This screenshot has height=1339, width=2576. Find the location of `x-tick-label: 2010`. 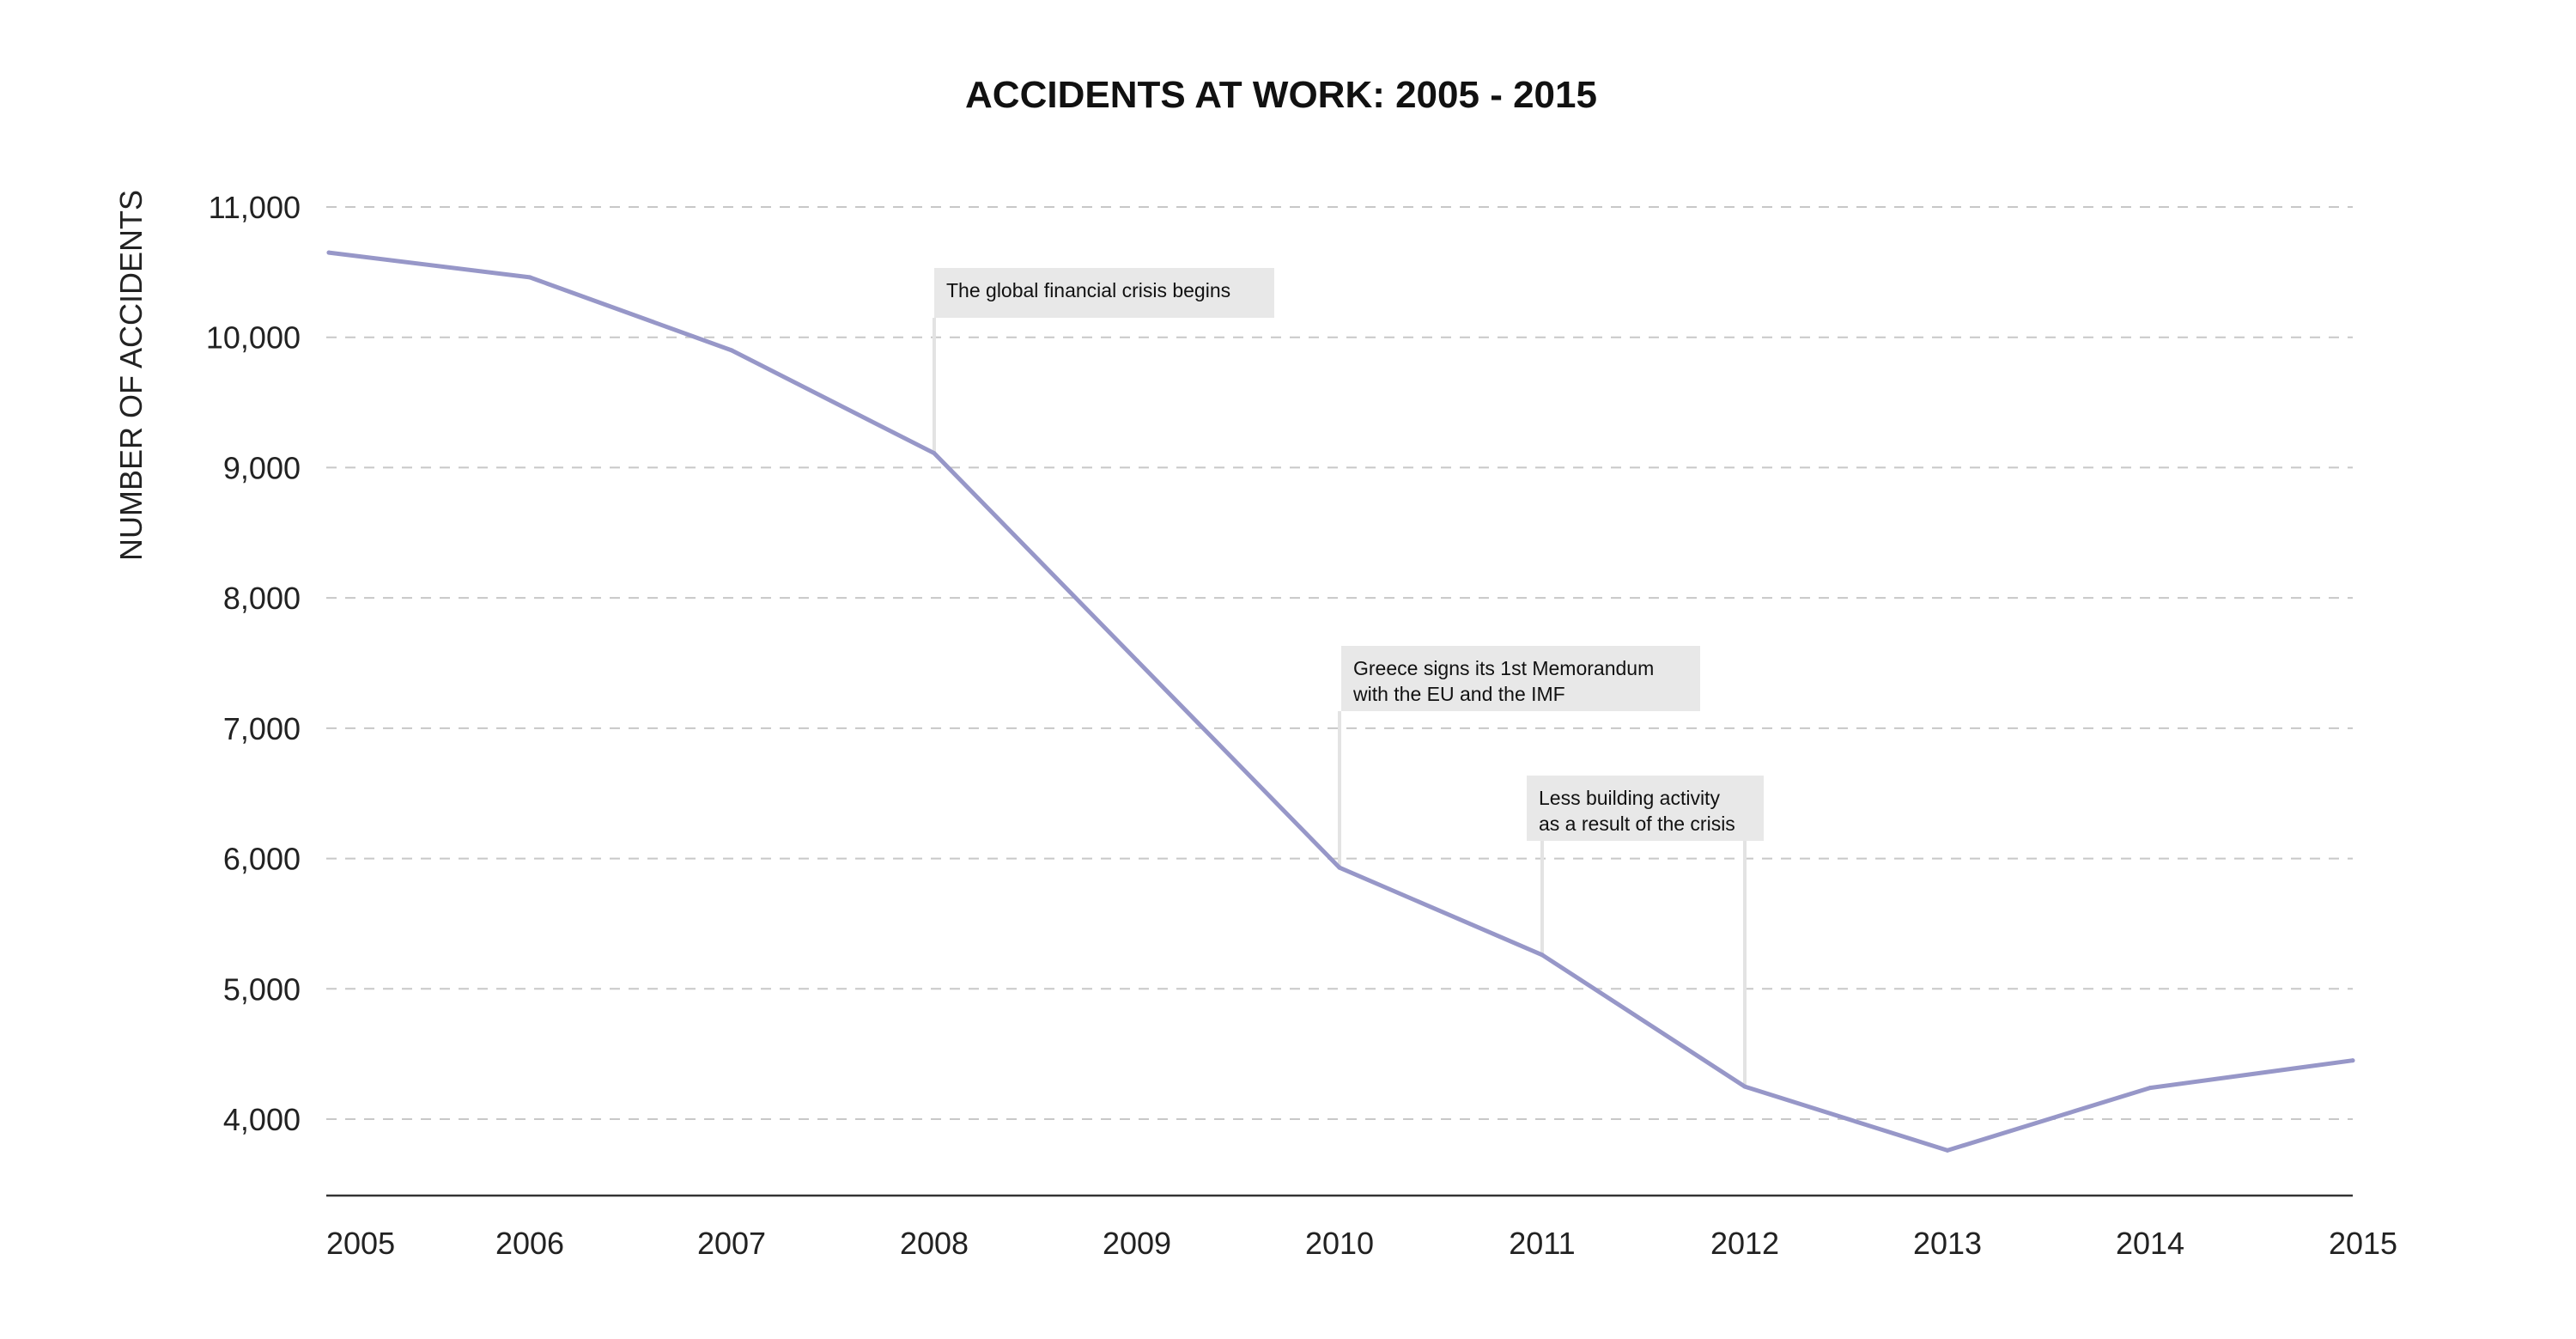

x-tick-label: 2010 is located at coordinates (1339, 1243).